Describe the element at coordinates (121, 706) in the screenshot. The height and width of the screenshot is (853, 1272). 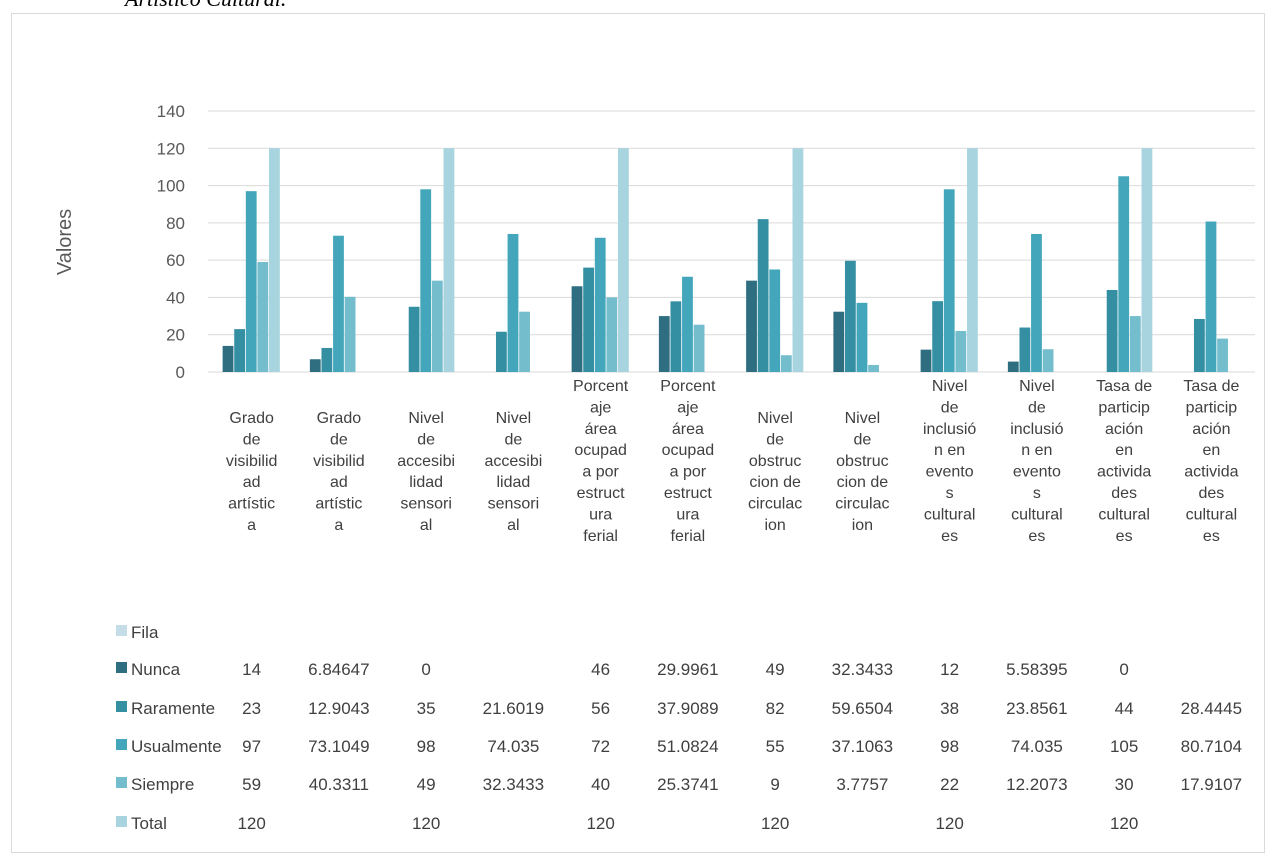
I see `legend-swatch-raramente` at that location.